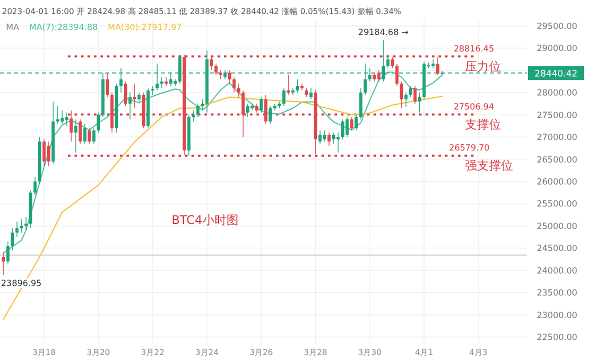  Describe the element at coordinates (557, 315) in the screenshot. I see `y-tick-label: 23000.00` at that location.